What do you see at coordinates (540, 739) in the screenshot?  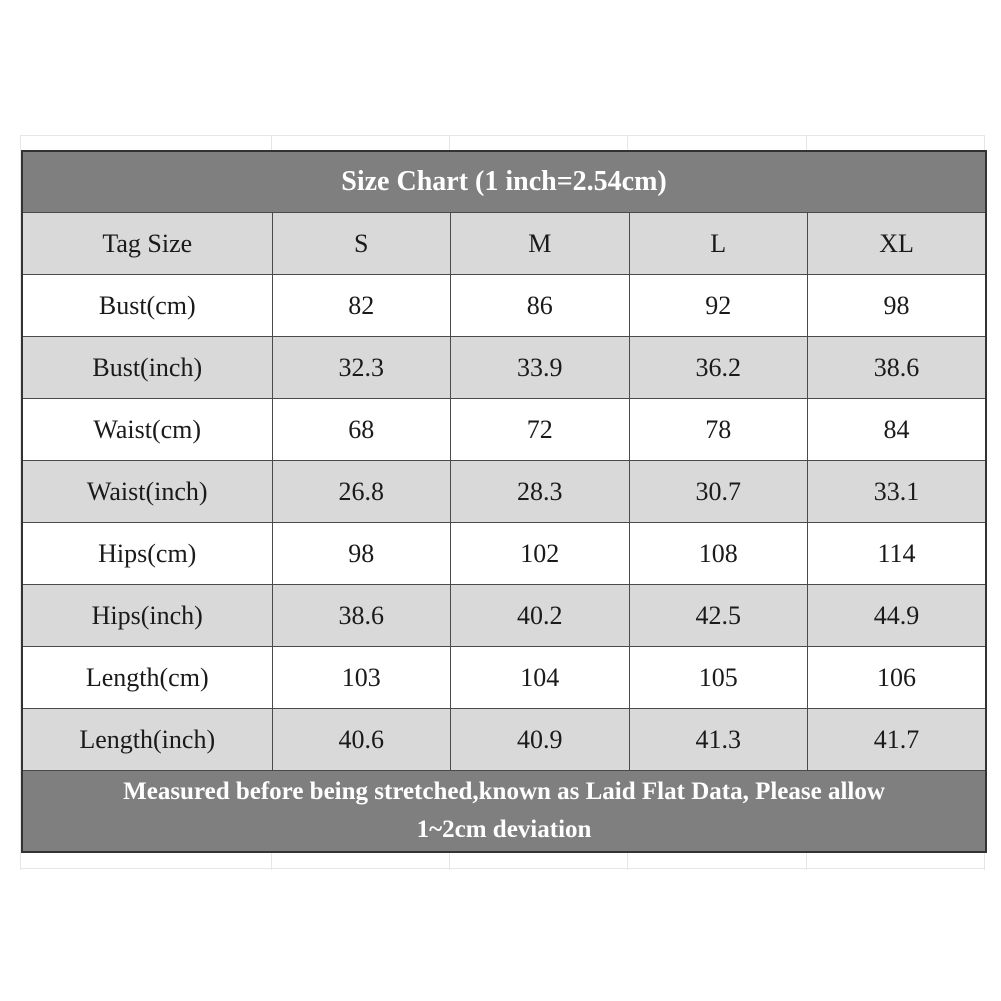 I see `table-cell: 40.9` at bounding box center [540, 739].